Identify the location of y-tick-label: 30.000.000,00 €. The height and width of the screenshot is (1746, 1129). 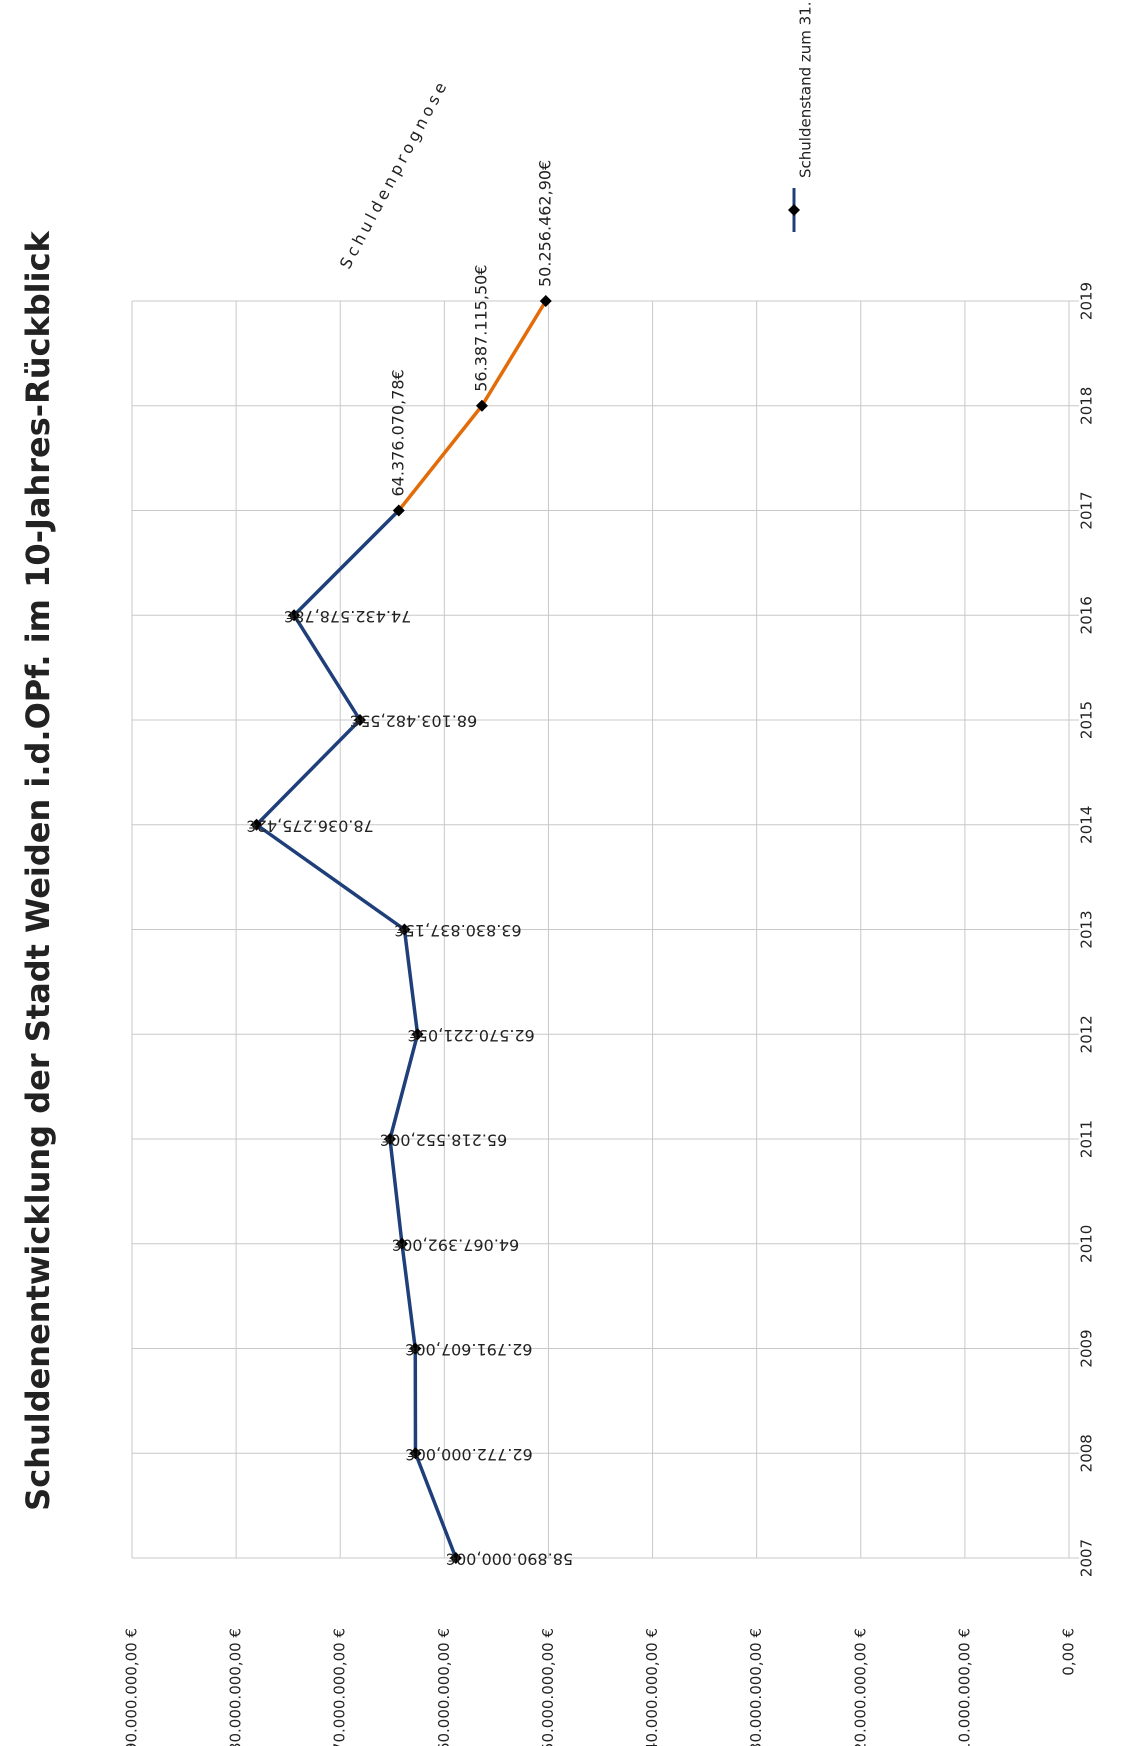
(756, 1687).